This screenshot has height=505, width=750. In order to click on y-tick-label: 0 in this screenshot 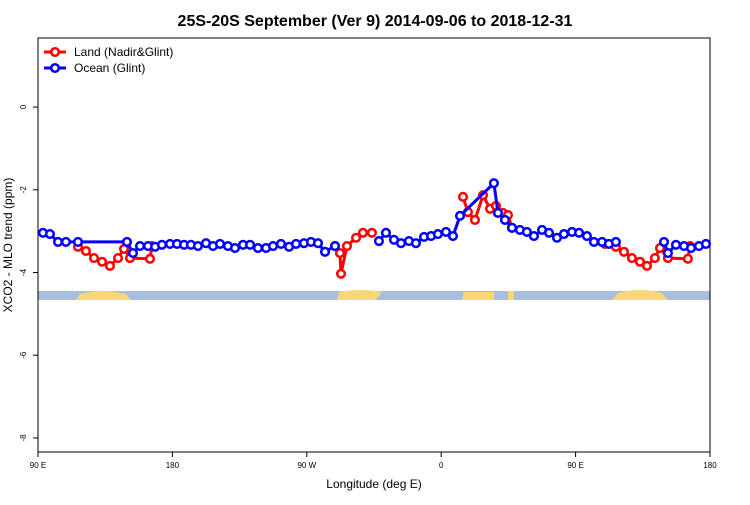, I will do `click(23, 106)`.